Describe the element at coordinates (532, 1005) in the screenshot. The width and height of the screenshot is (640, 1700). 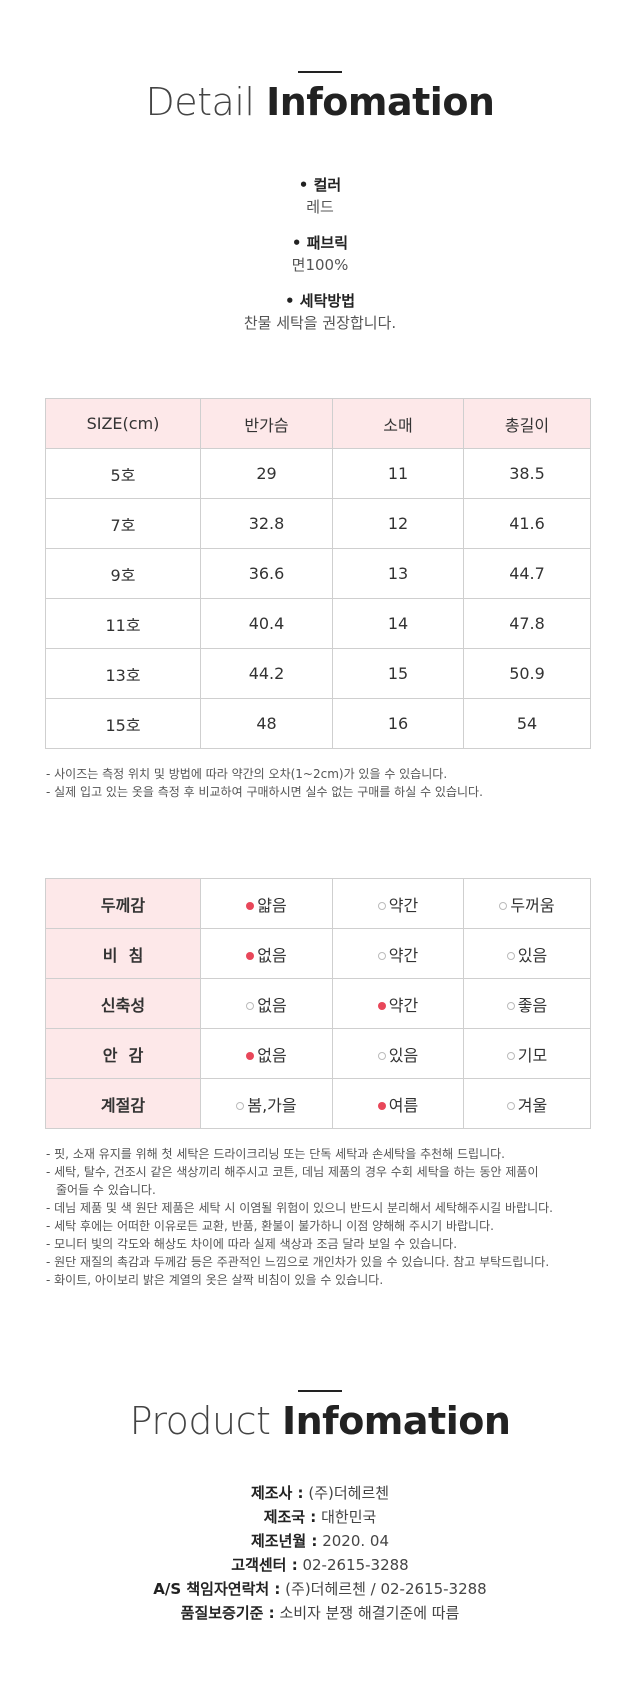
I see `fit-option-label: 좋음` at that location.